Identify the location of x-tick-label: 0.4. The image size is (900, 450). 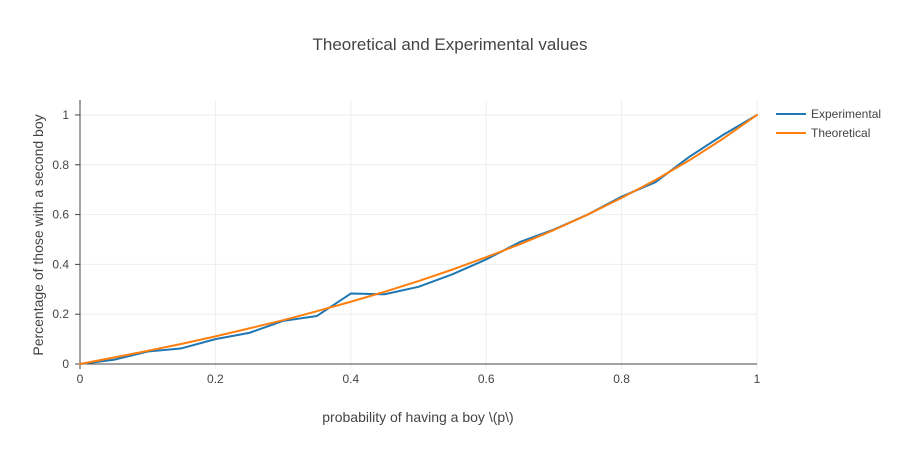
(350, 379).